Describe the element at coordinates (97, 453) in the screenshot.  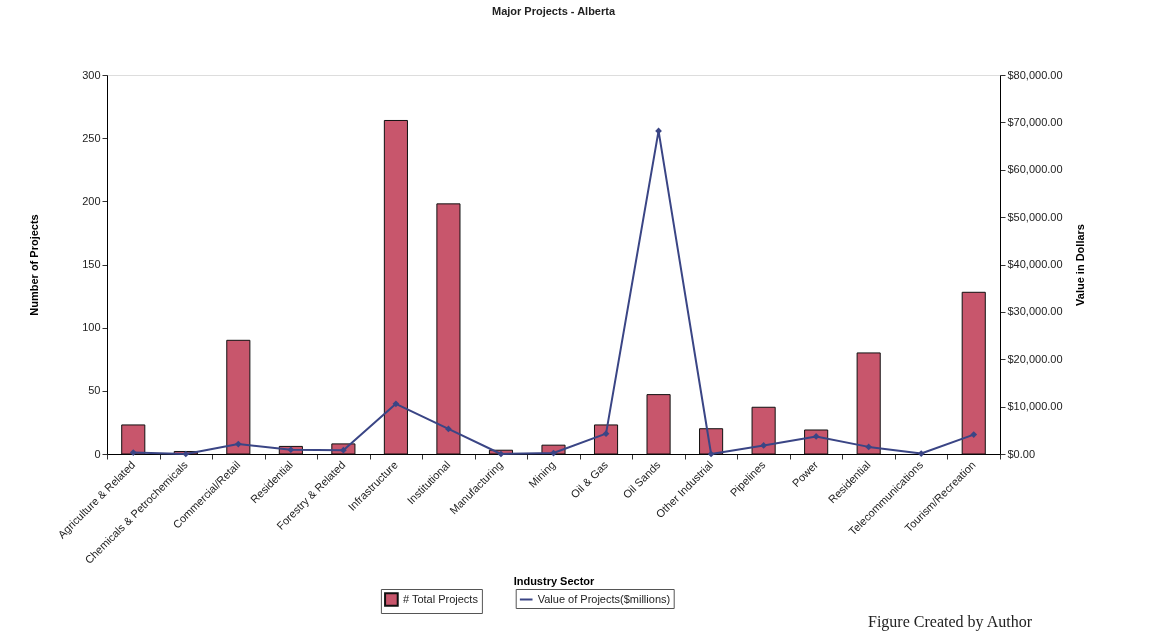
I see `y-tick-label: 0` at that location.